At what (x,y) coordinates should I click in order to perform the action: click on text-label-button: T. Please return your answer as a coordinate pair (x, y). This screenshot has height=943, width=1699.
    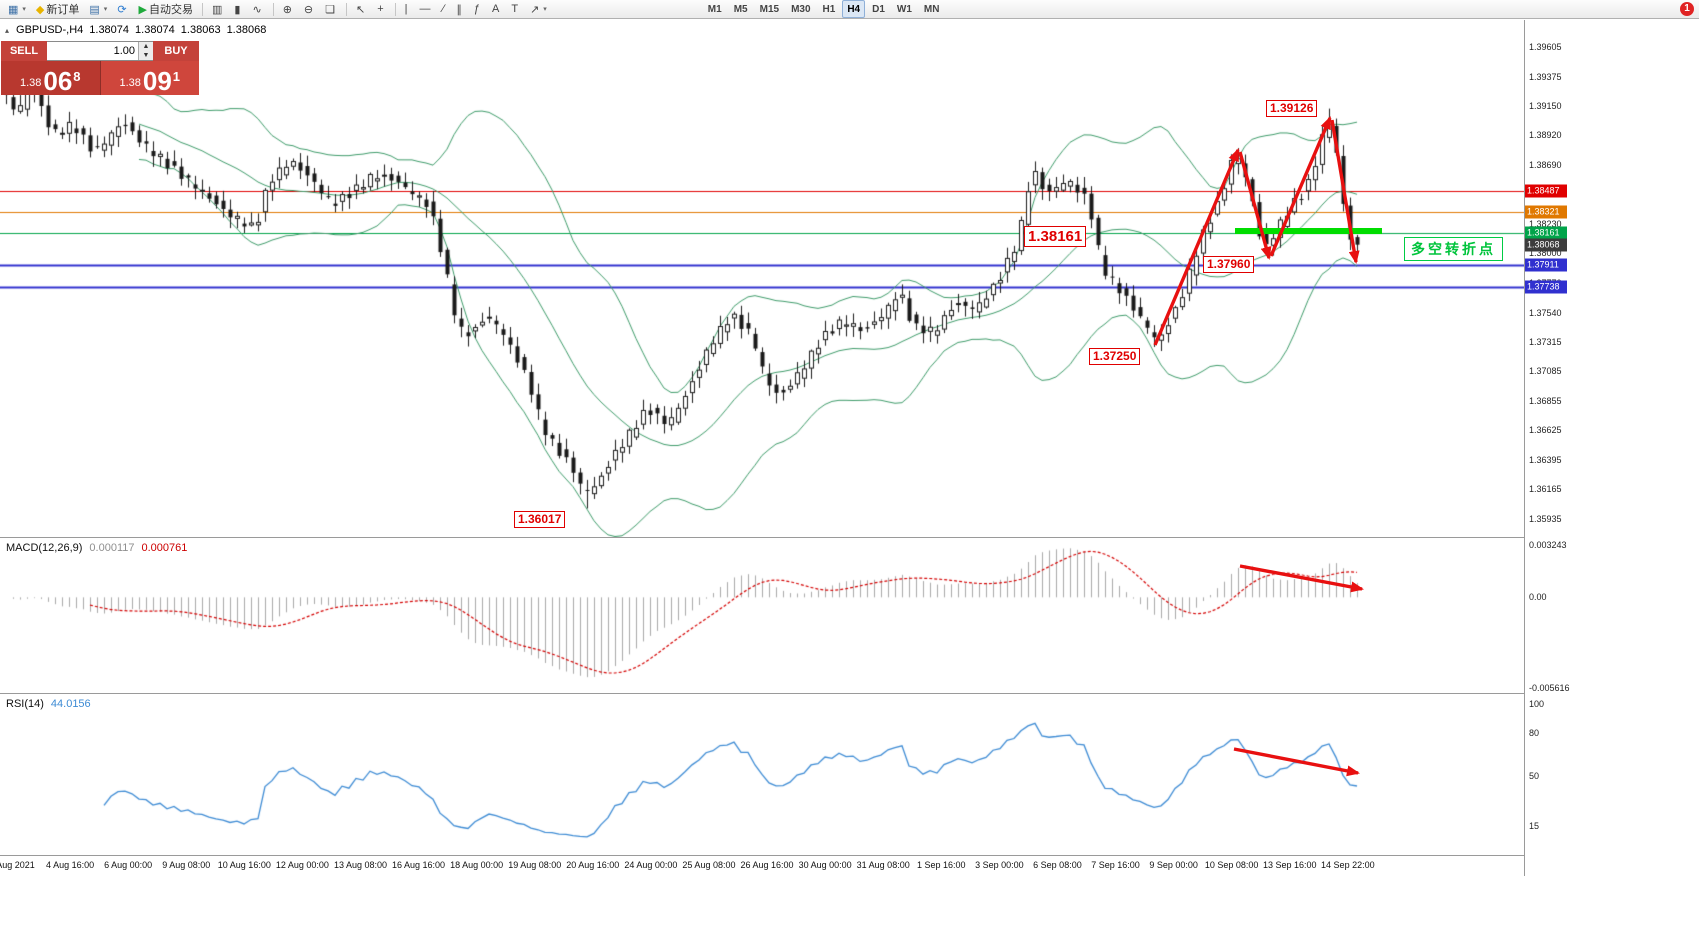
    Looking at the image, I should click on (515, 9).